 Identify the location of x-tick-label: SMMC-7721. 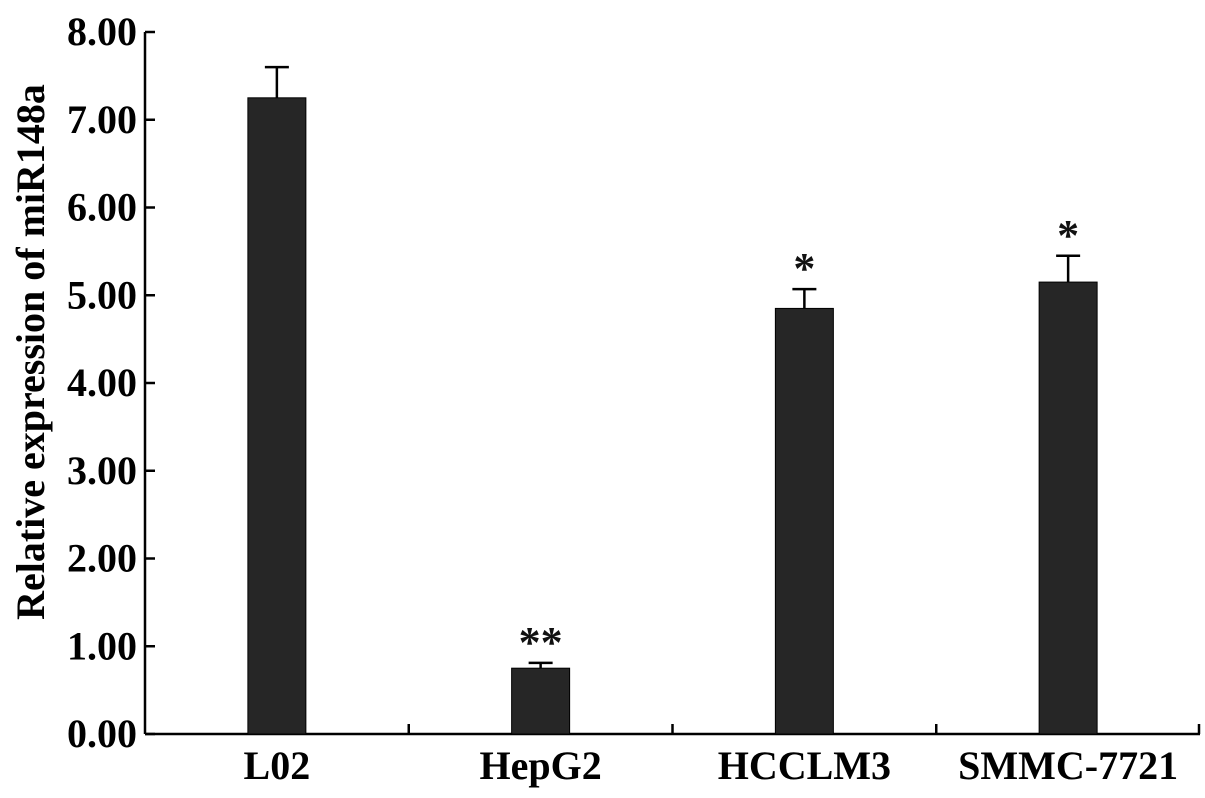
(1068, 765).